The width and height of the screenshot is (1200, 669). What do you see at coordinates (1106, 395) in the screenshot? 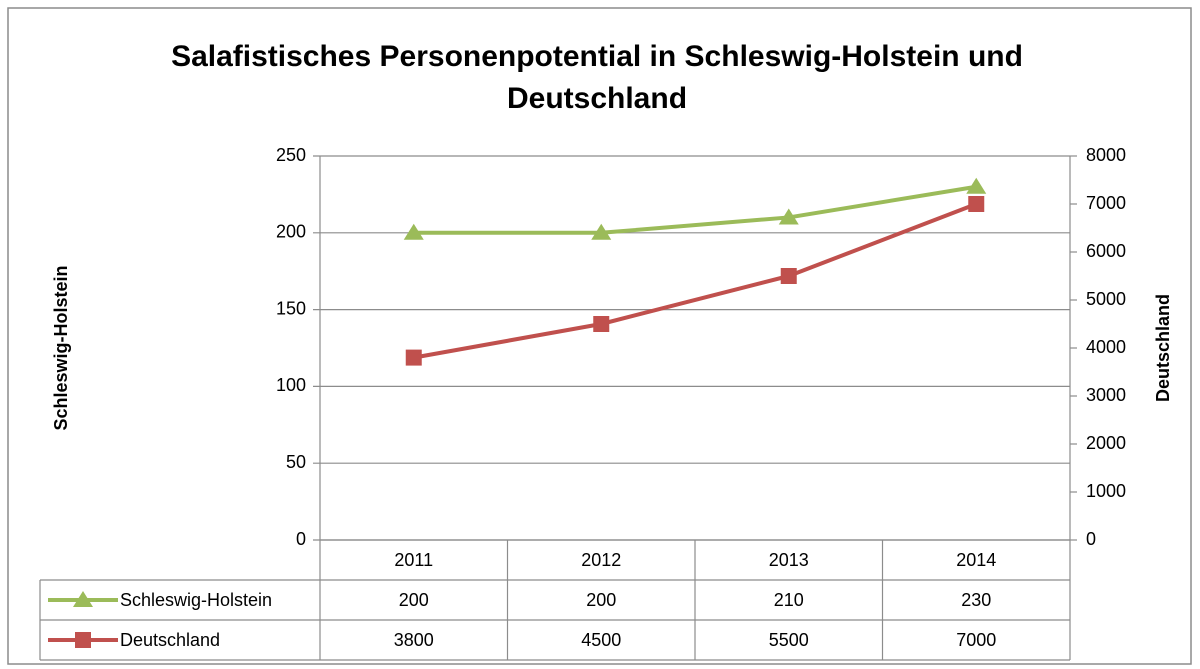
I see `y2-tick-label: 3000` at bounding box center [1106, 395].